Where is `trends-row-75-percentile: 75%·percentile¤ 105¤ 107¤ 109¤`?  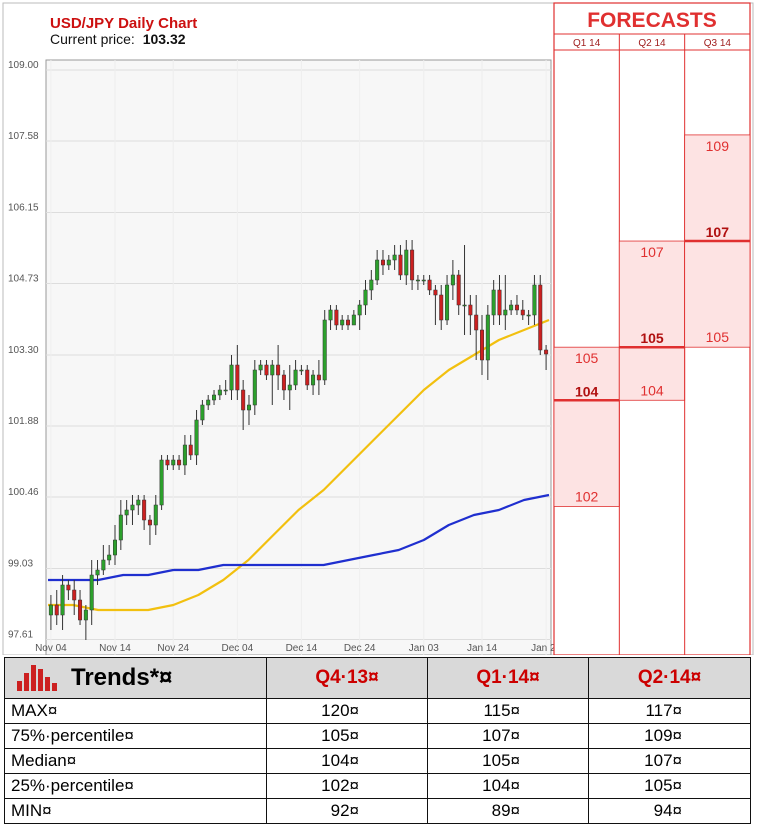 trends-row-75-percentile: 75%·percentile¤ 105¤ 107¤ 109¤ is located at coordinates (377, 736).